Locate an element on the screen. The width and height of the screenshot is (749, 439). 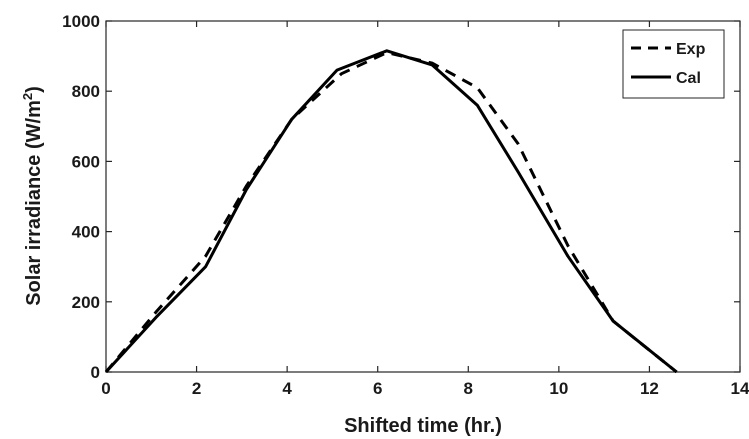
x-tick-label: 14 is located at coordinates (740, 388).